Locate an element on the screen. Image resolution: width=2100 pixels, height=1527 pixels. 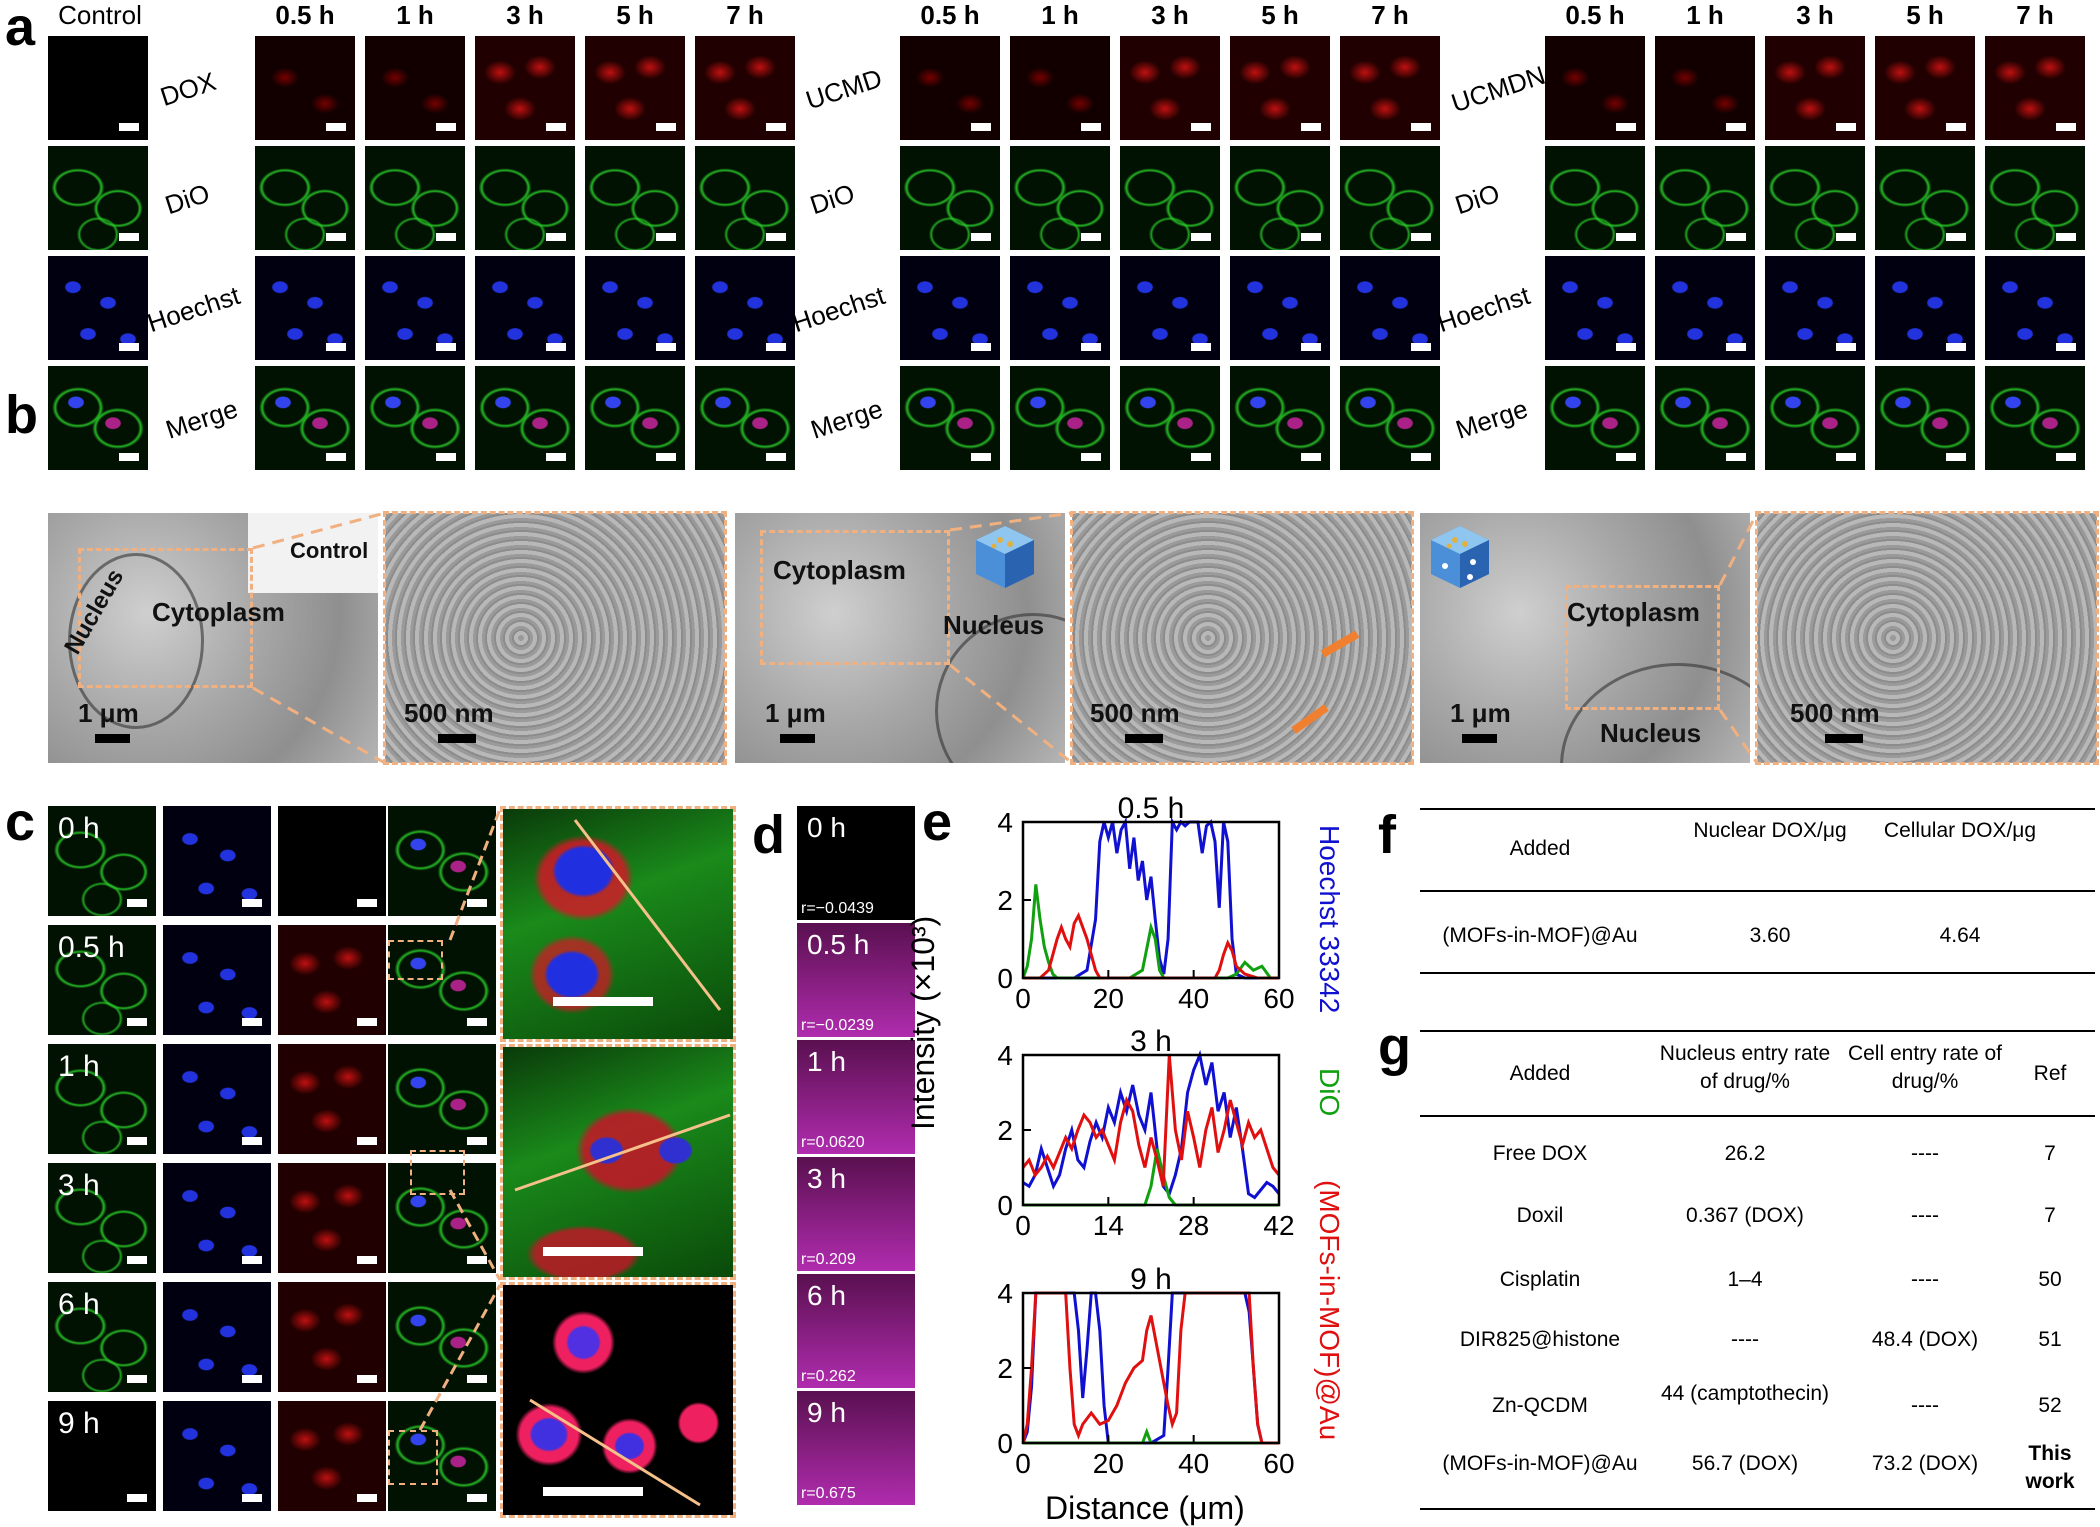
y-tick-label: 2 is located at coordinates (1005, 1130).